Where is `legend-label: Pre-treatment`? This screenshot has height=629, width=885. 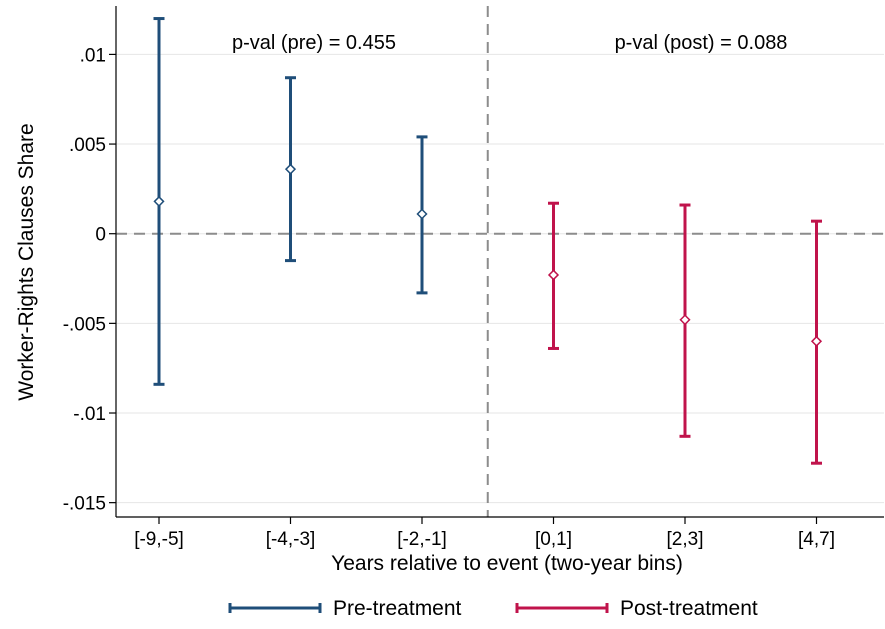 legend-label: Pre-treatment is located at coordinates (397, 608).